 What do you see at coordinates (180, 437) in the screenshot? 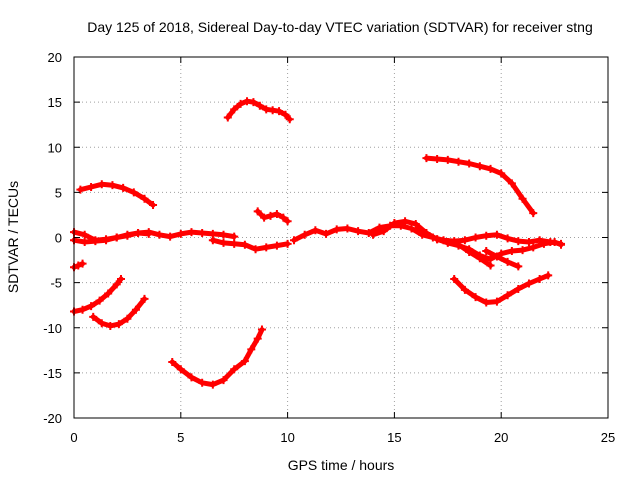
I see `x-tick-label: 5` at bounding box center [180, 437].